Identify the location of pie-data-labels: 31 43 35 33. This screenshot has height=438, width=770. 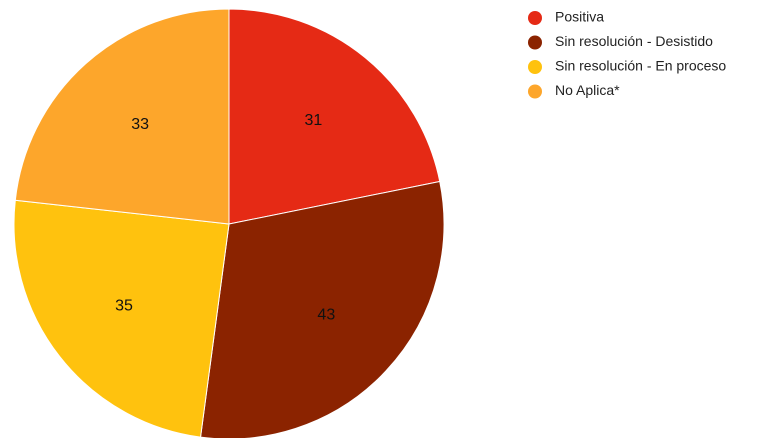
(225, 217).